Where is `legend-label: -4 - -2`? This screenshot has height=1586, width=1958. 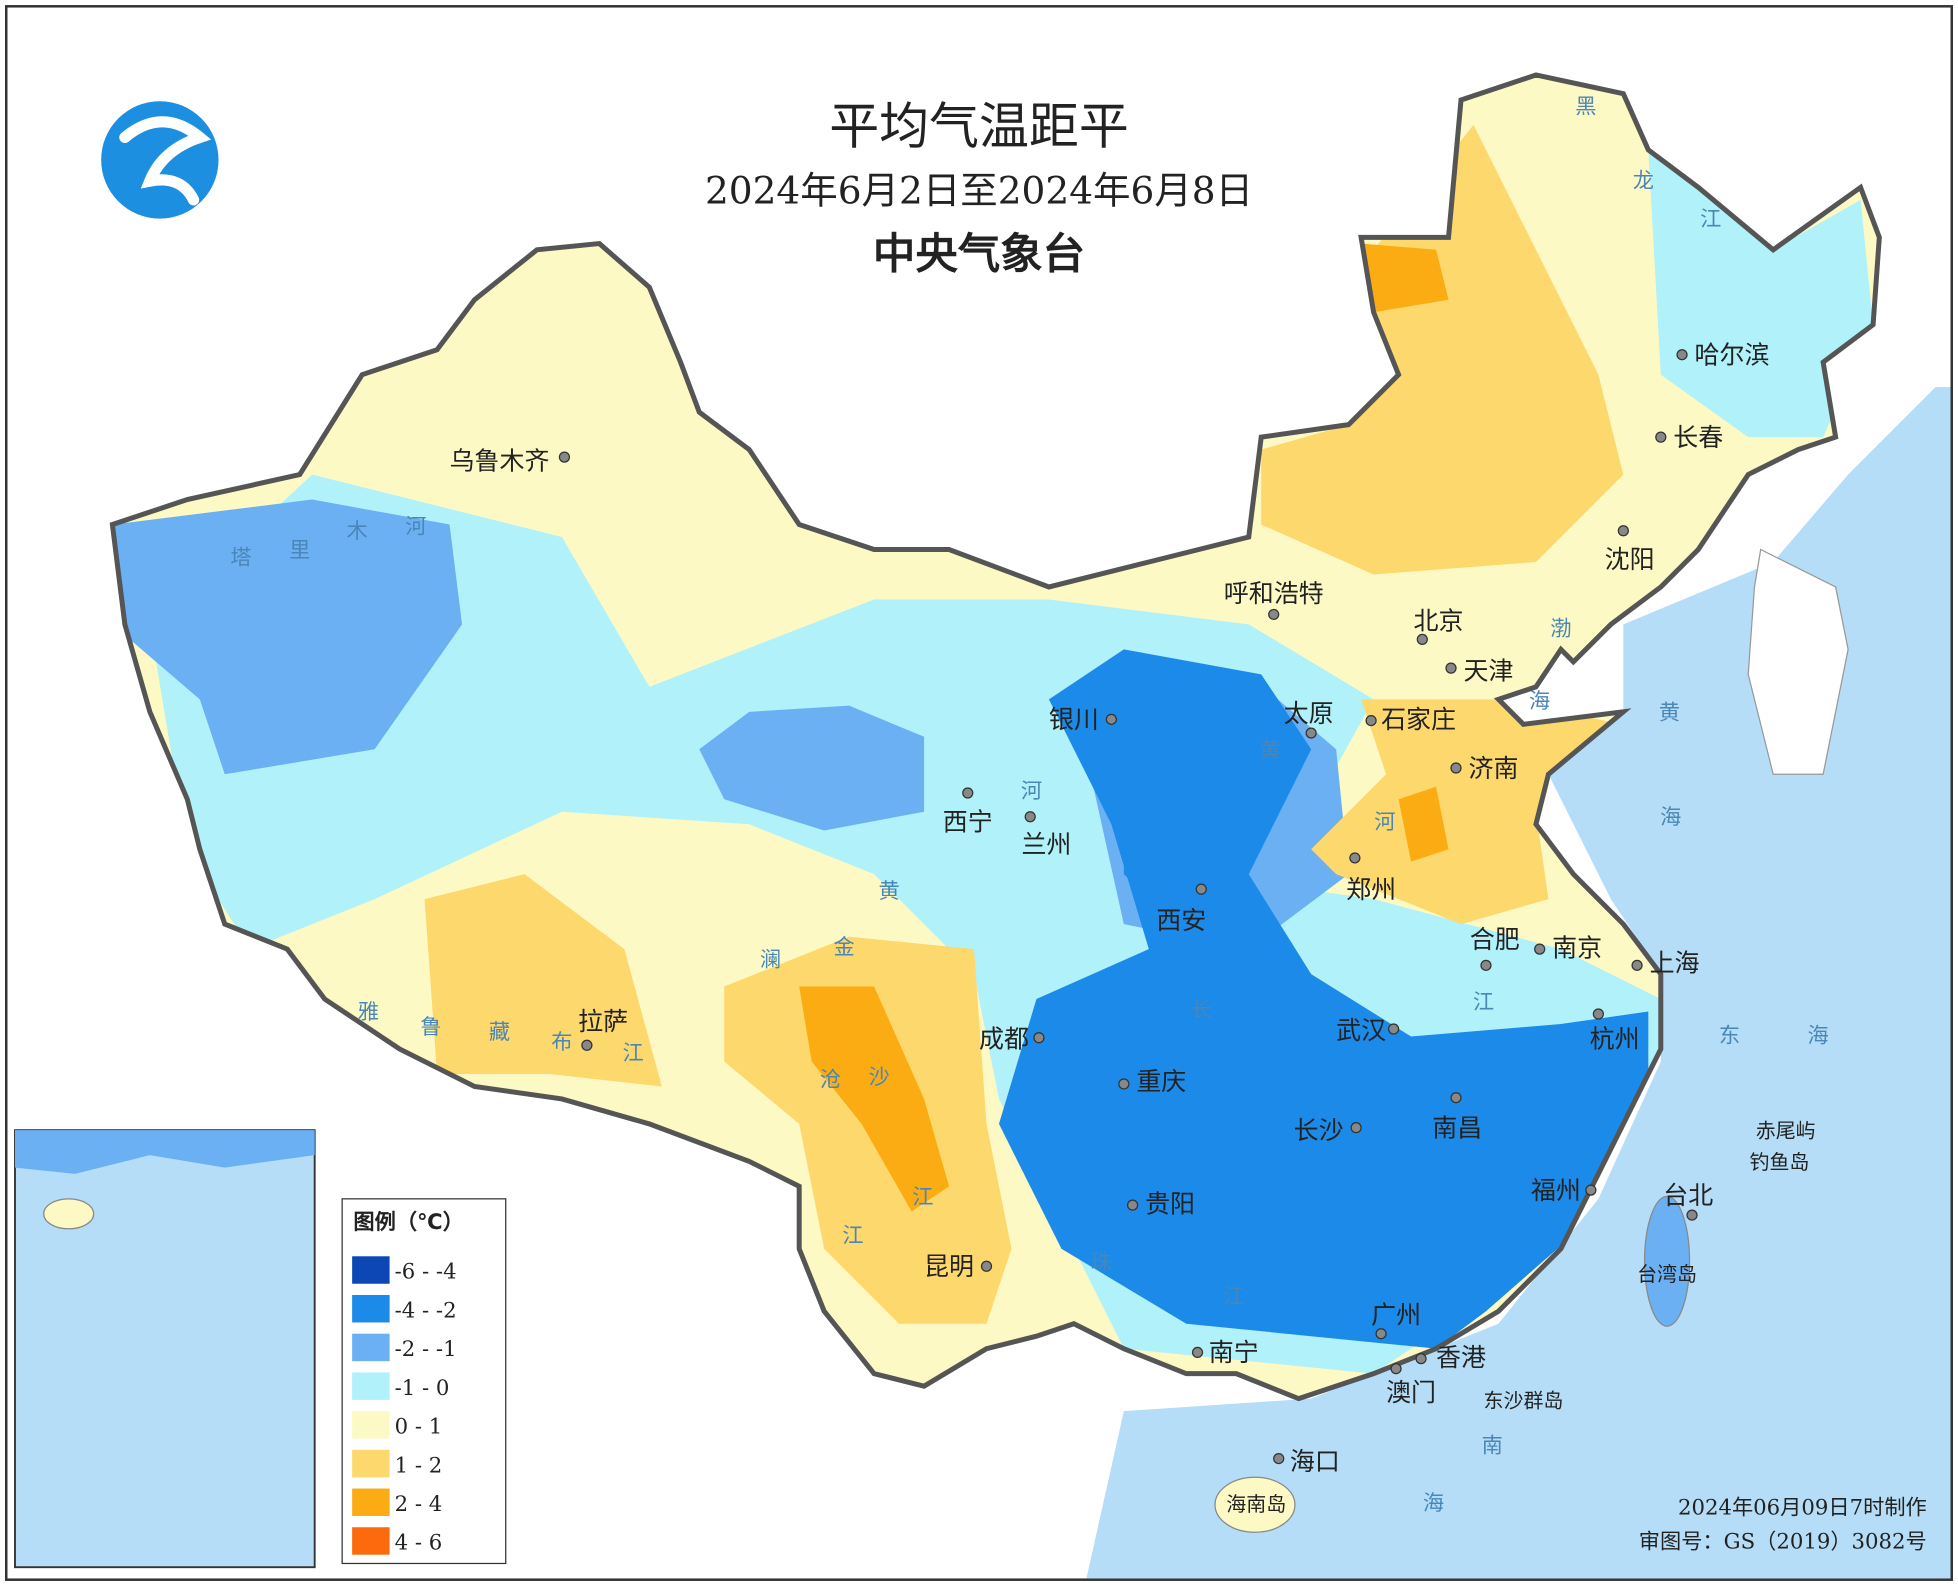 legend-label: -4 - -2 is located at coordinates (426, 1310).